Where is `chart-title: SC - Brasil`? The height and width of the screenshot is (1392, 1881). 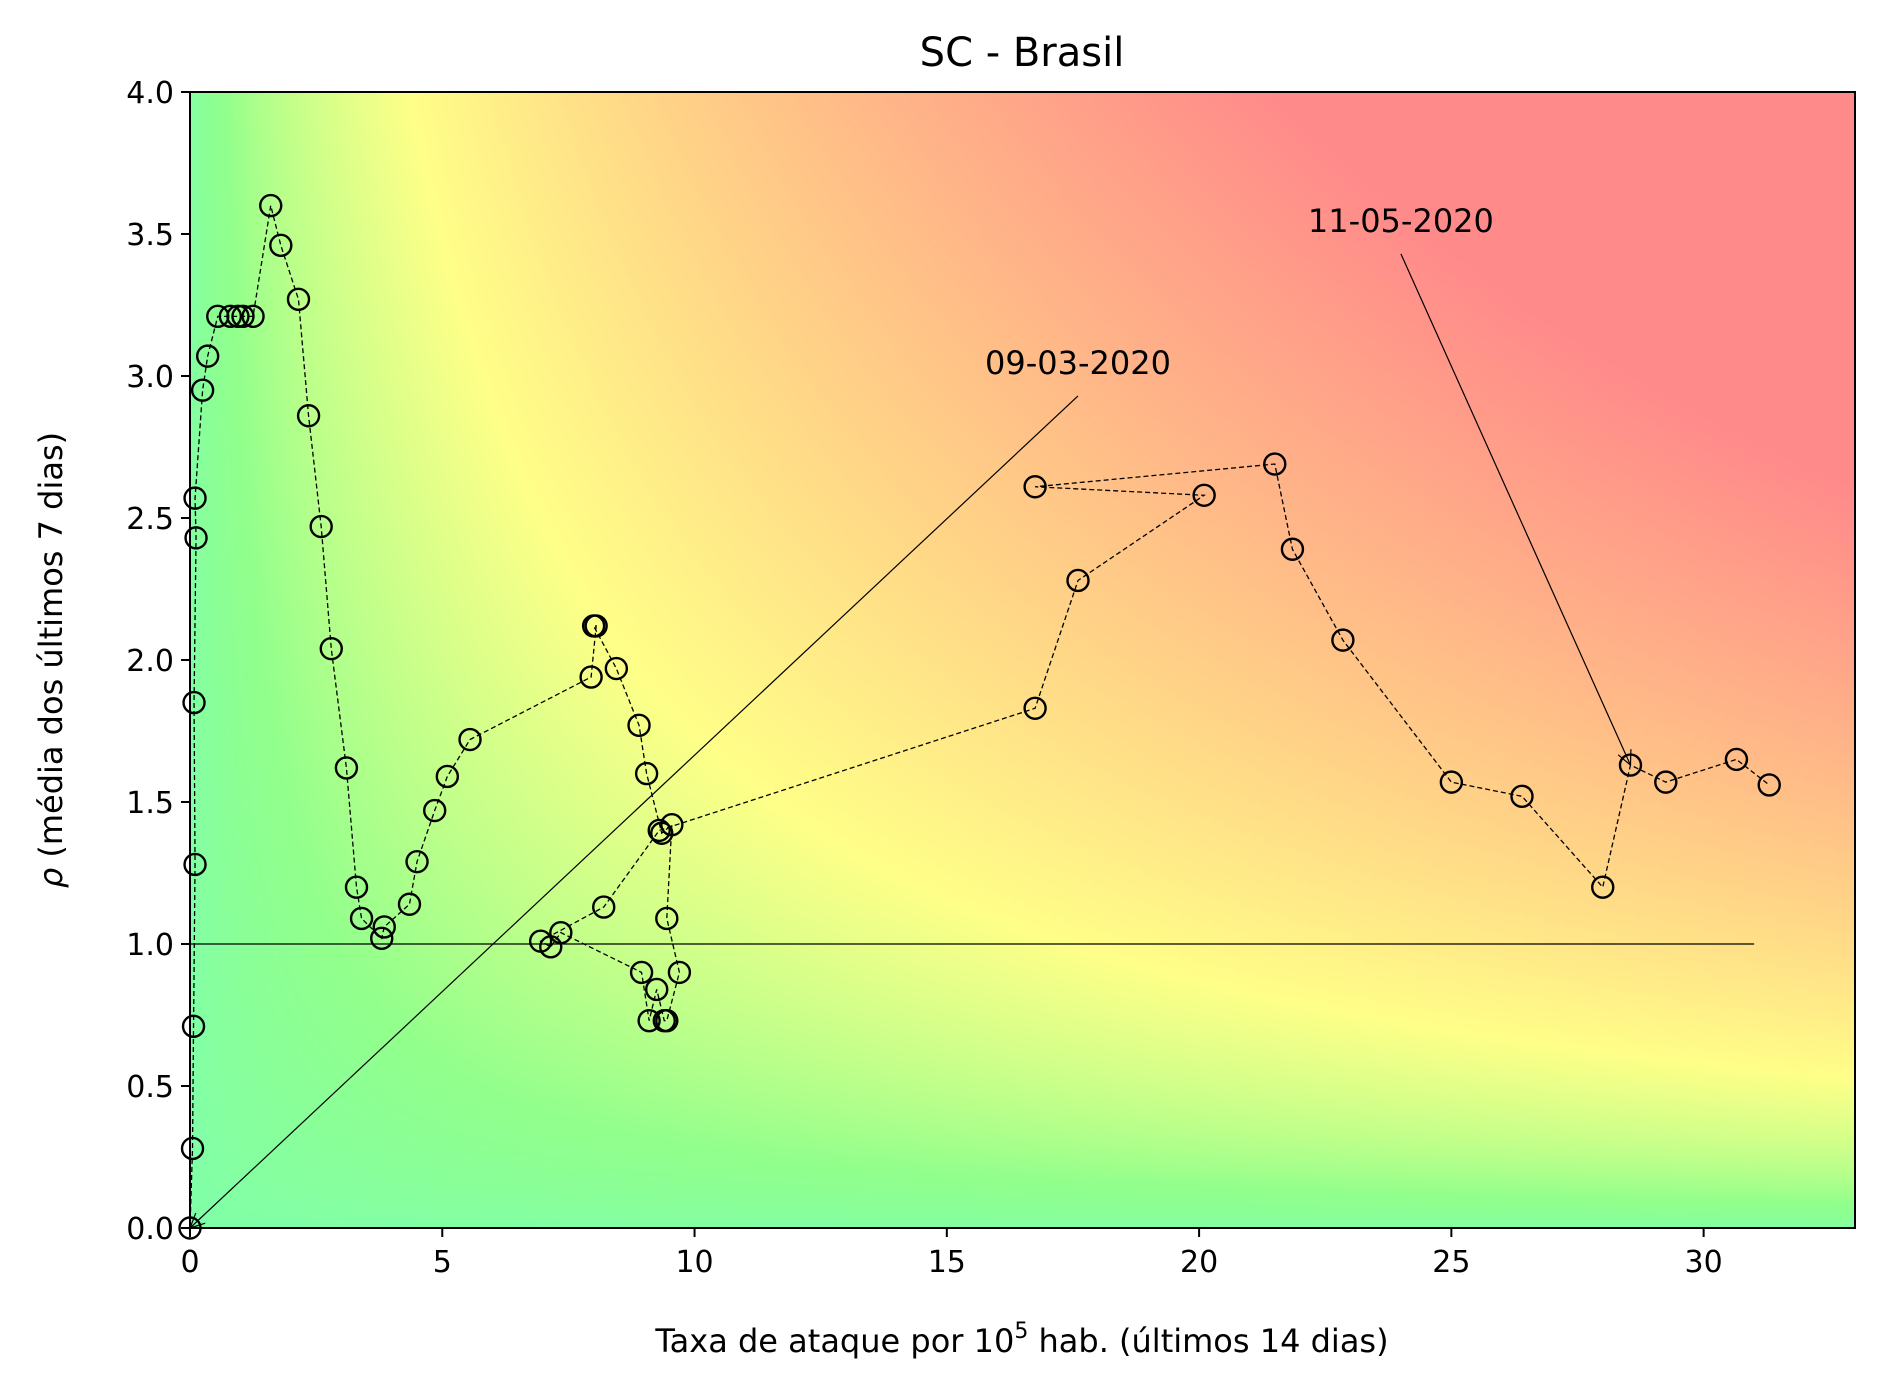
chart-title: SC - Brasil is located at coordinates (1022, 53).